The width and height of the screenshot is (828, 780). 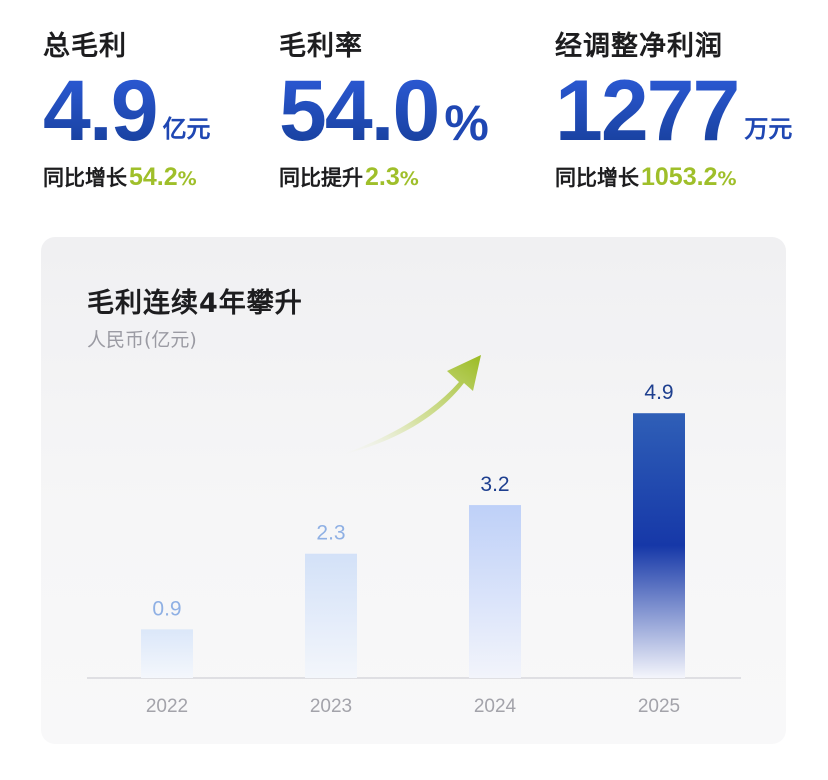 What do you see at coordinates (659, 706) in the screenshot?
I see `x-tick-label-2025: 2025` at bounding box center [659, 706].